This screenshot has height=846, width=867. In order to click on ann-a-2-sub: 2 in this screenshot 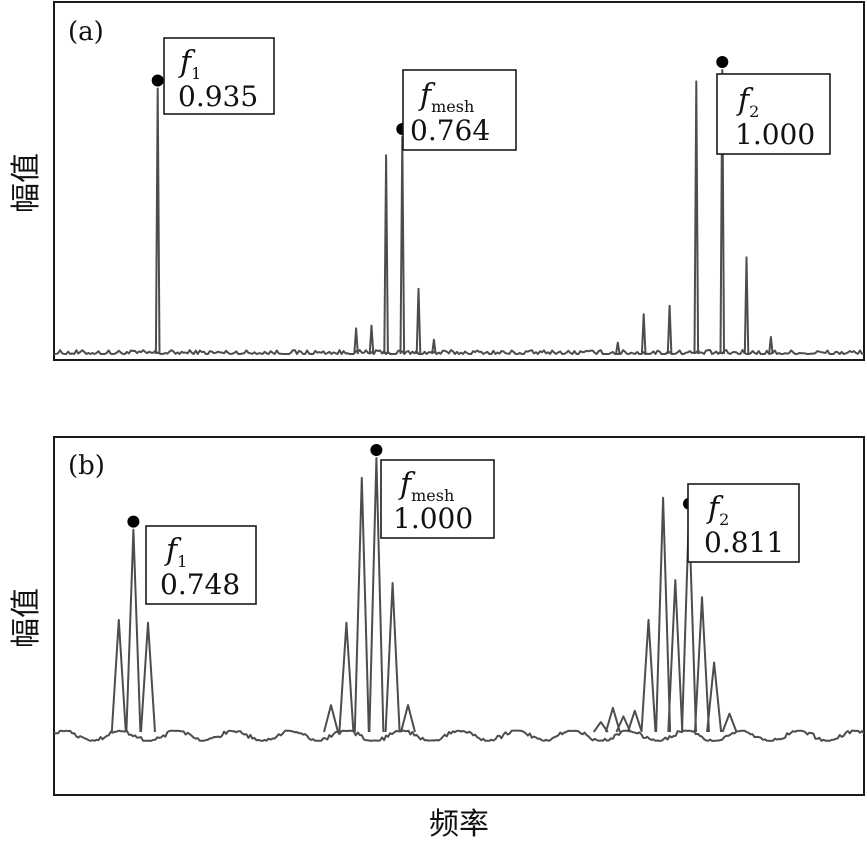, I will do `click(754, 111)`.